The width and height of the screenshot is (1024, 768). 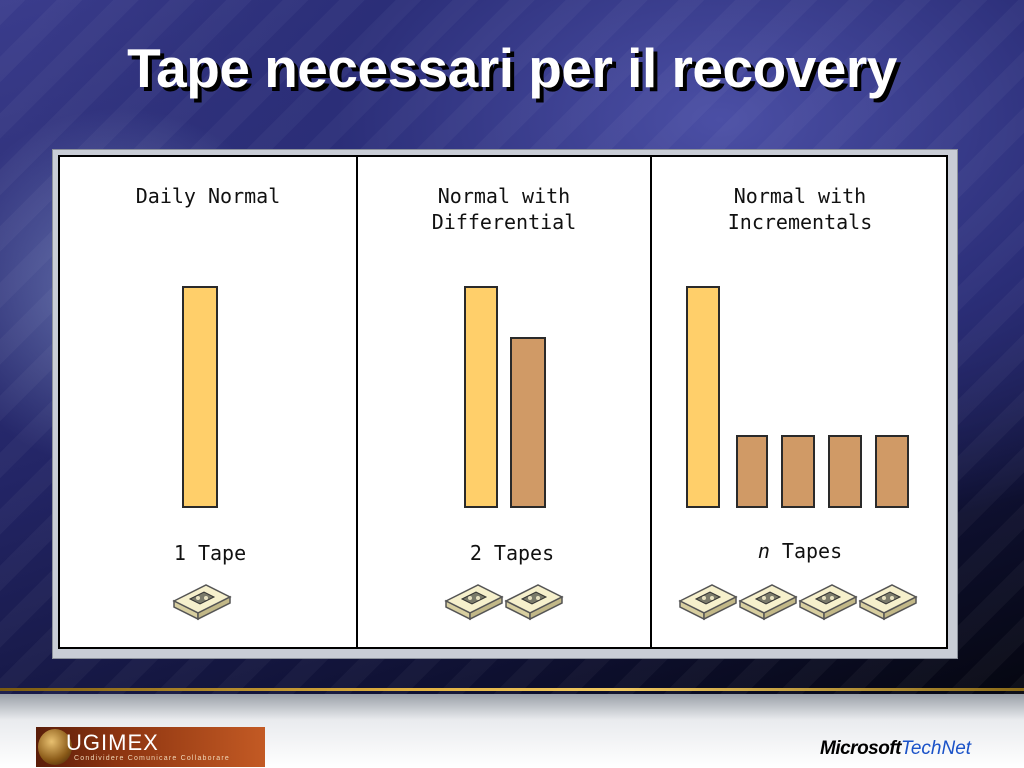 I want to click on column-title: Daily Normal, so click(x=208, y=196).